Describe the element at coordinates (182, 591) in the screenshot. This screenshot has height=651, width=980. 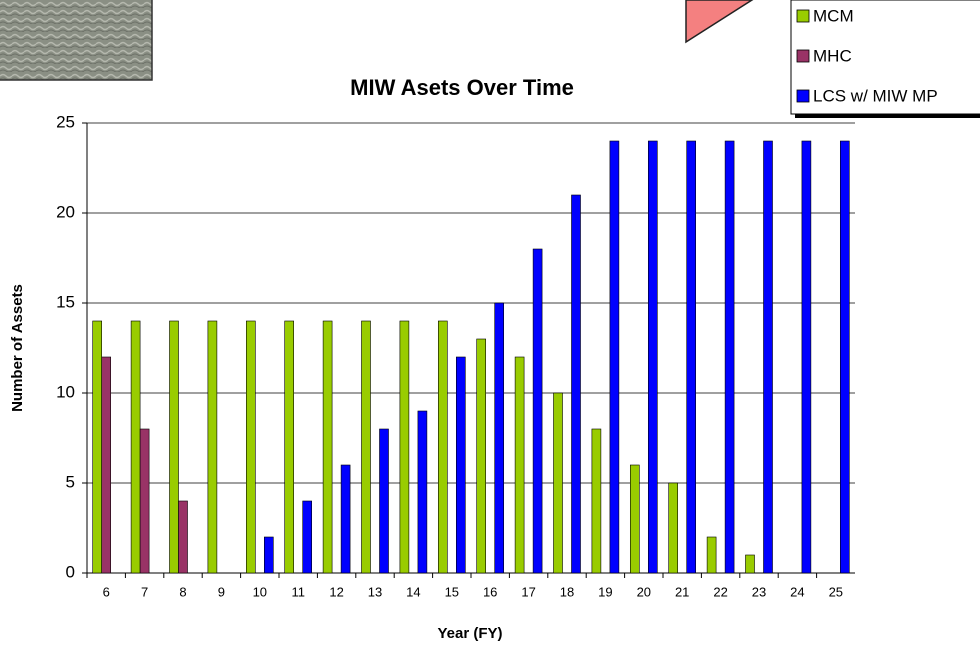
I see `x-tick-label: 8` at that location.